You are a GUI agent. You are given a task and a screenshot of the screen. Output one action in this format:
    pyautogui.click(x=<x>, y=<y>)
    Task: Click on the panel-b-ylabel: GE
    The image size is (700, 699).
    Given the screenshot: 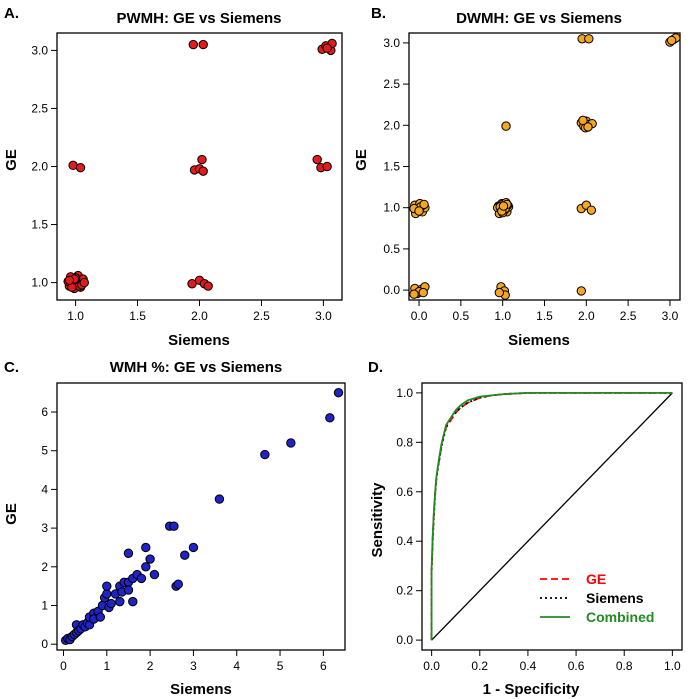 What is the action you would take?
    pyautogui.click(x=361, y=160)
    